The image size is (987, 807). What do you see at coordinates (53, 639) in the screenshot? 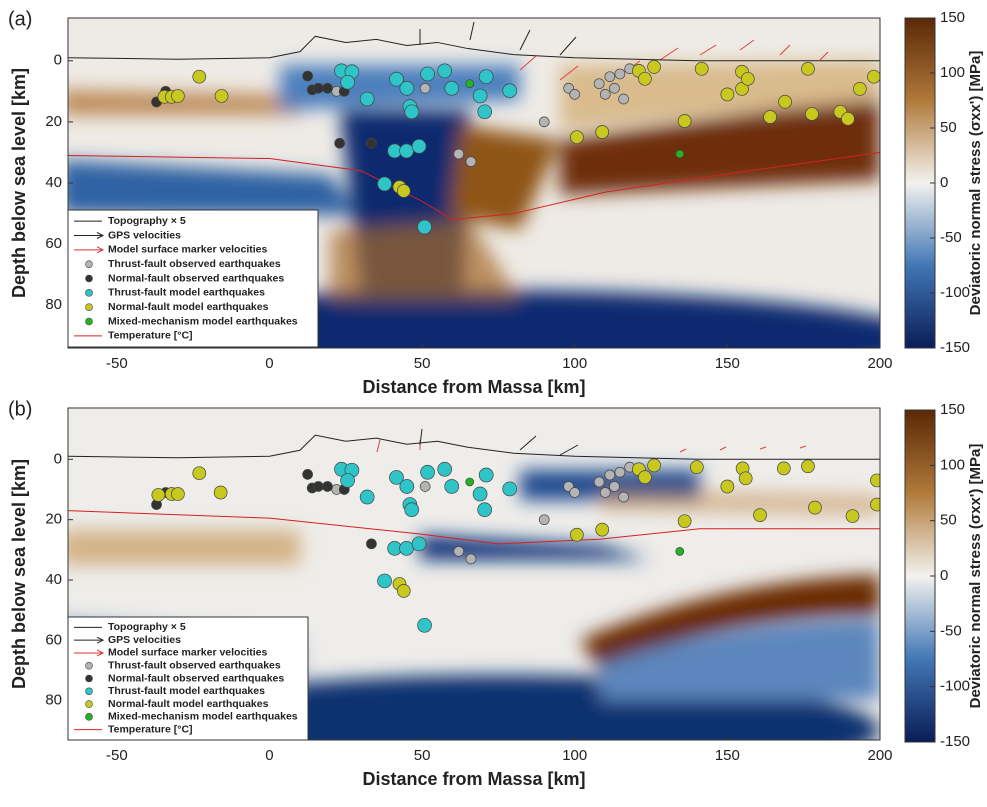
I see `y-tick-label: 60` at bounding box center [53, 639].